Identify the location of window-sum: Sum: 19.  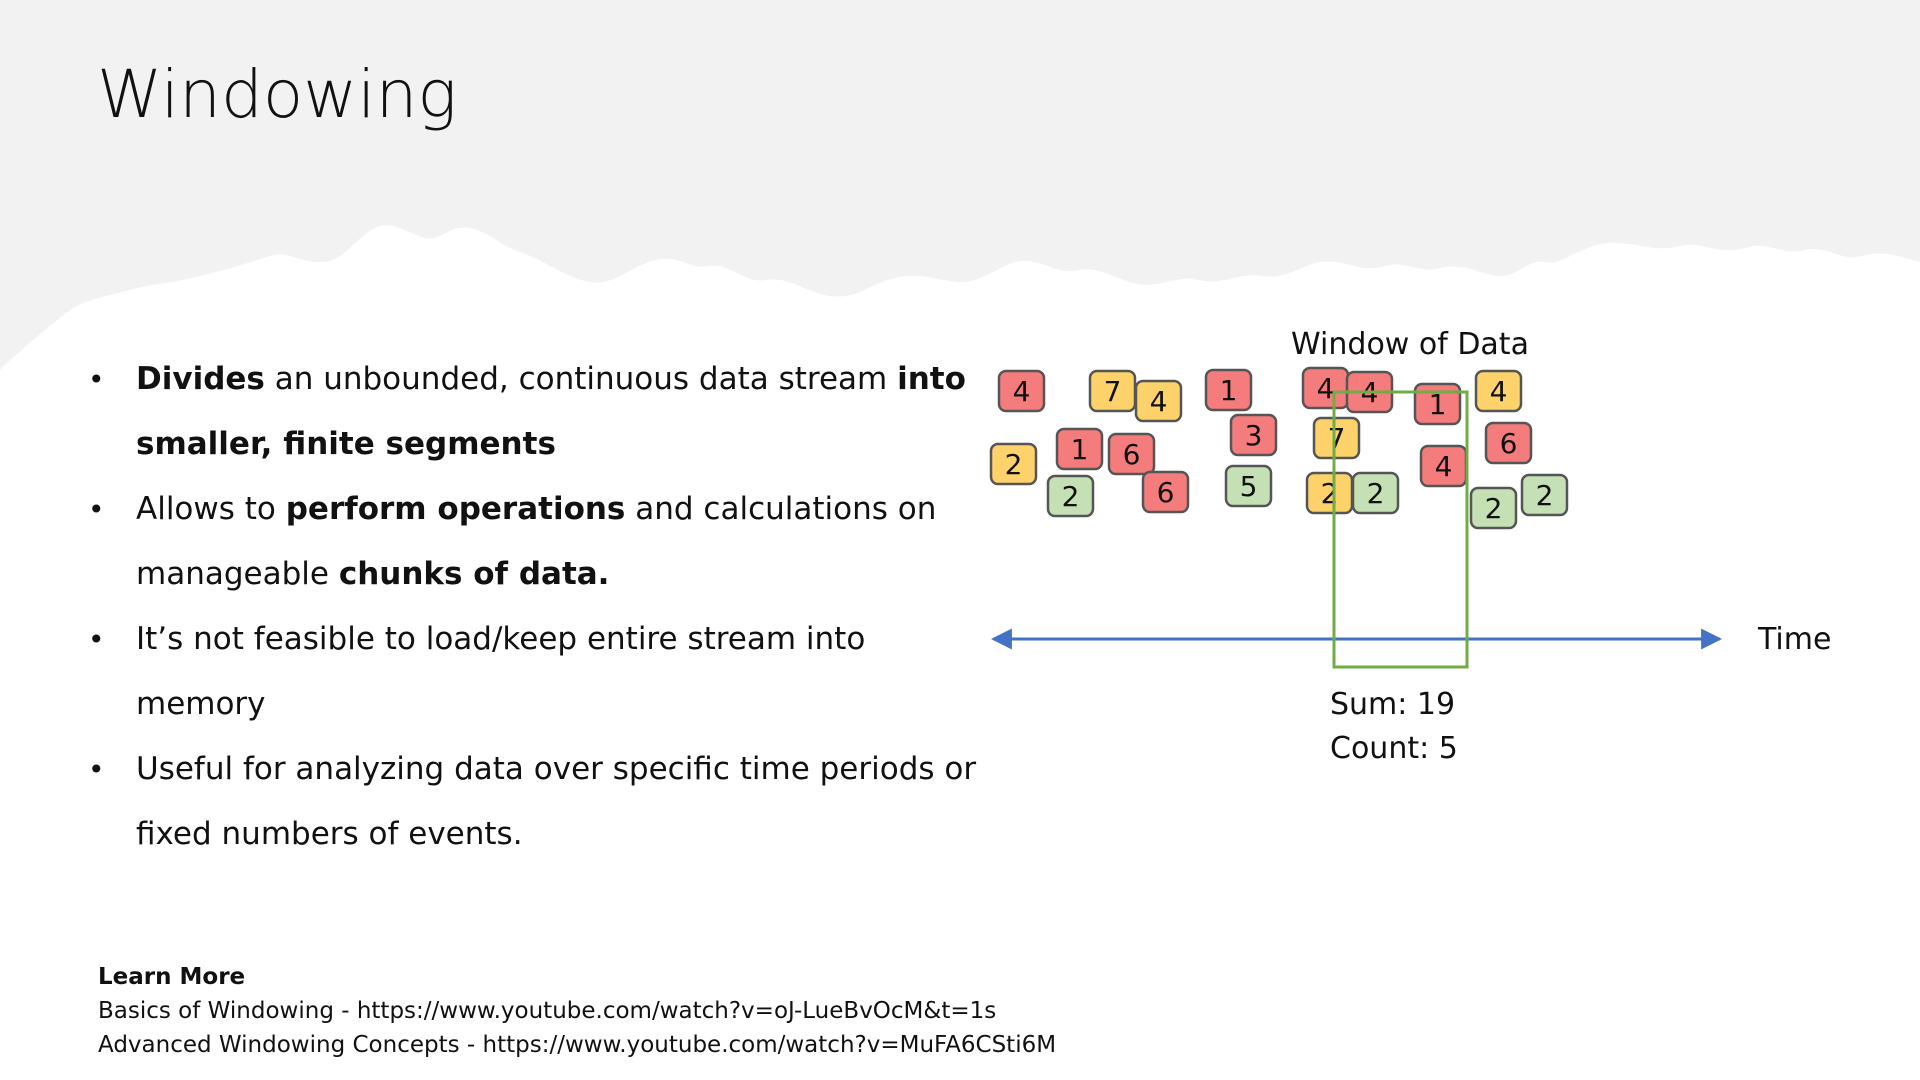
(1392, 704).